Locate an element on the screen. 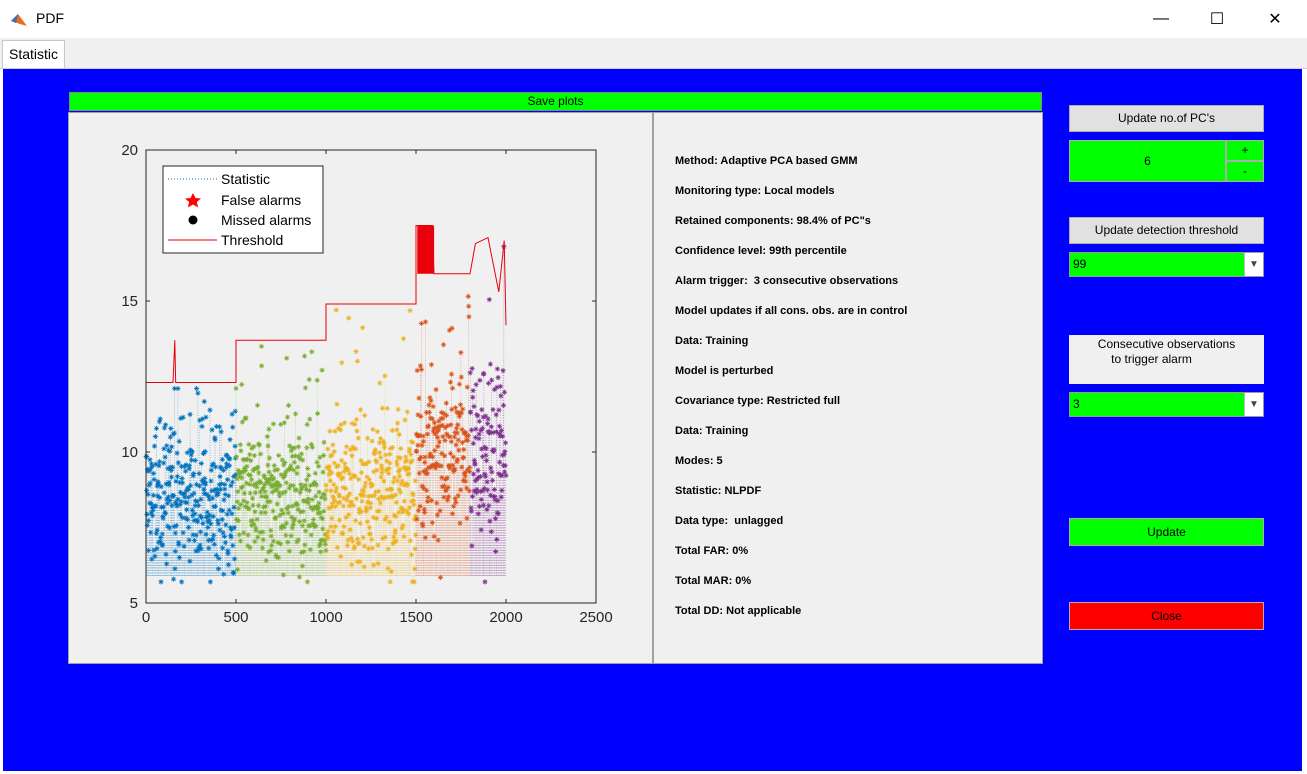 The image size is (1307, 774). update-threshold-button: Update detection threshold is located at coordinates (1166, 230).